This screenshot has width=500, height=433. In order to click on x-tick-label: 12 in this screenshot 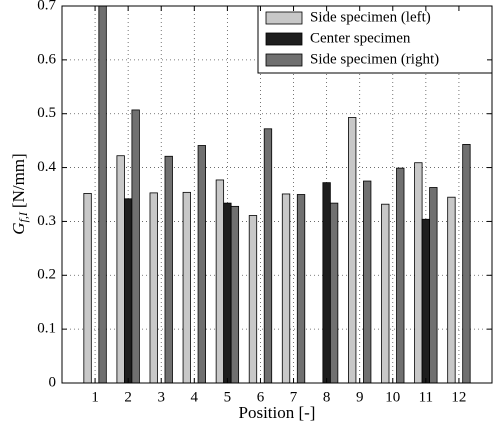, I will do `click(458, 397)`.